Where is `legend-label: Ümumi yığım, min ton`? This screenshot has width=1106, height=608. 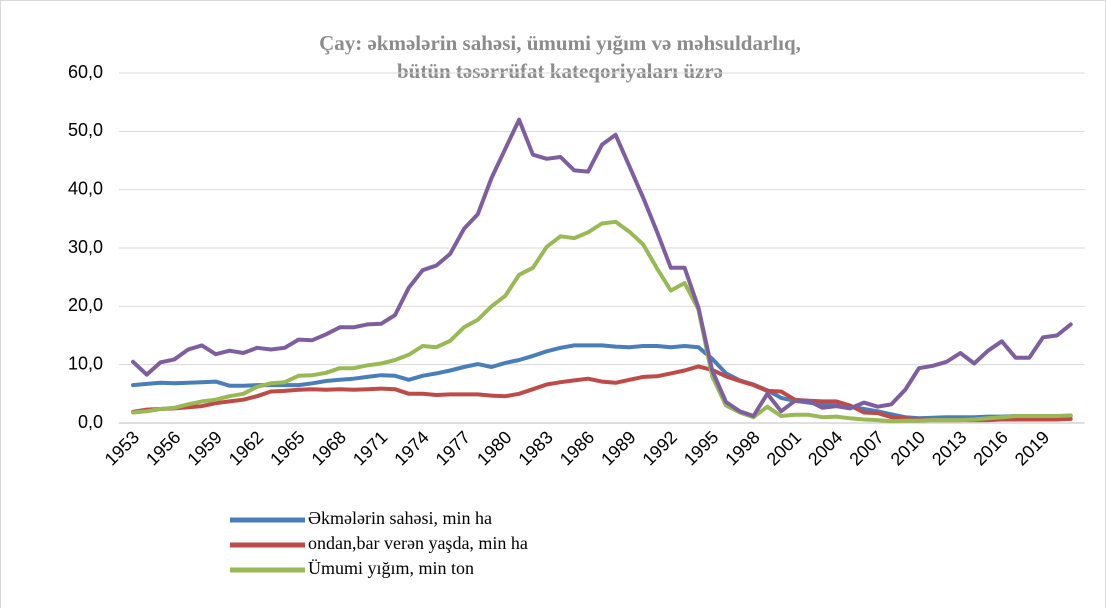
legend-label: Ümumi yığım, min ton is located at coordinates (391, 568).